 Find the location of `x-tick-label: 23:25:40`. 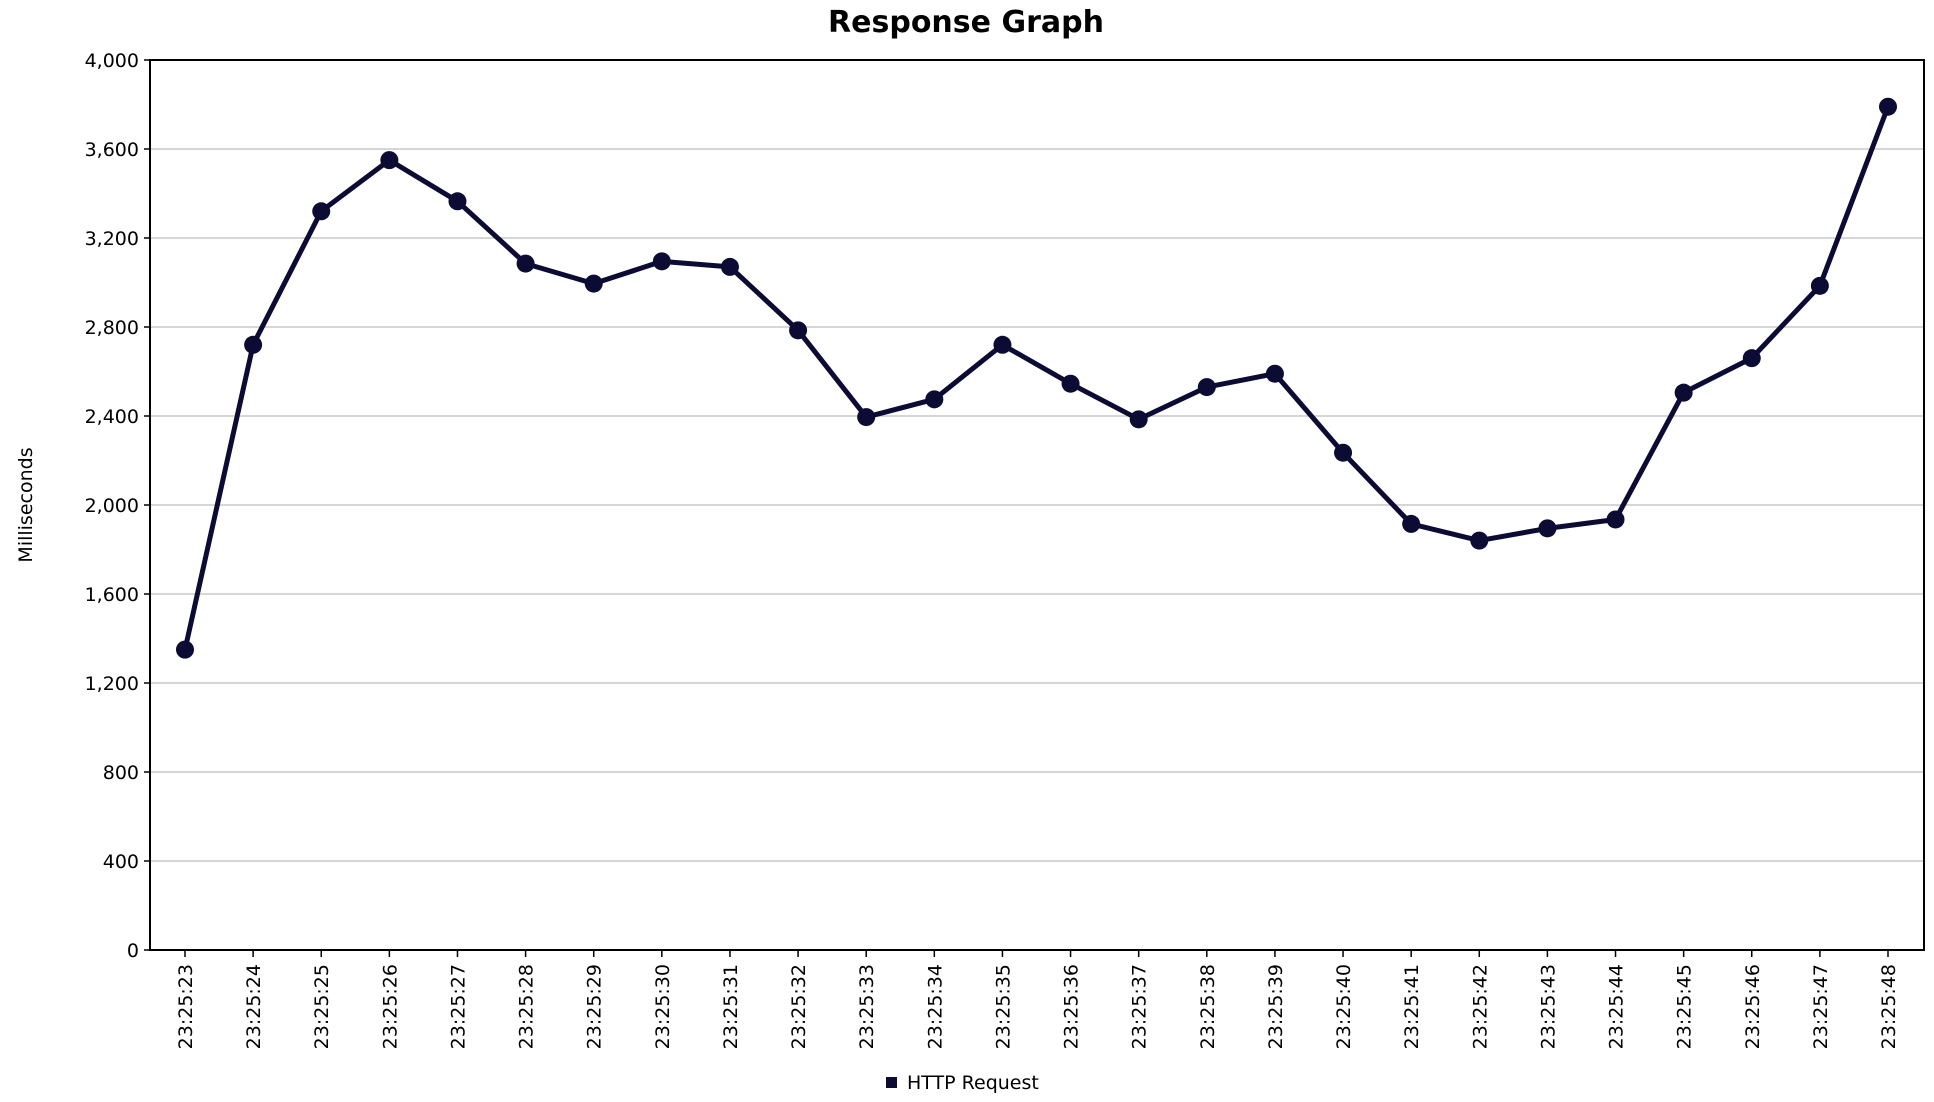

x-tick-label: 23:25:40 is located at coordinates (1344, 1006).